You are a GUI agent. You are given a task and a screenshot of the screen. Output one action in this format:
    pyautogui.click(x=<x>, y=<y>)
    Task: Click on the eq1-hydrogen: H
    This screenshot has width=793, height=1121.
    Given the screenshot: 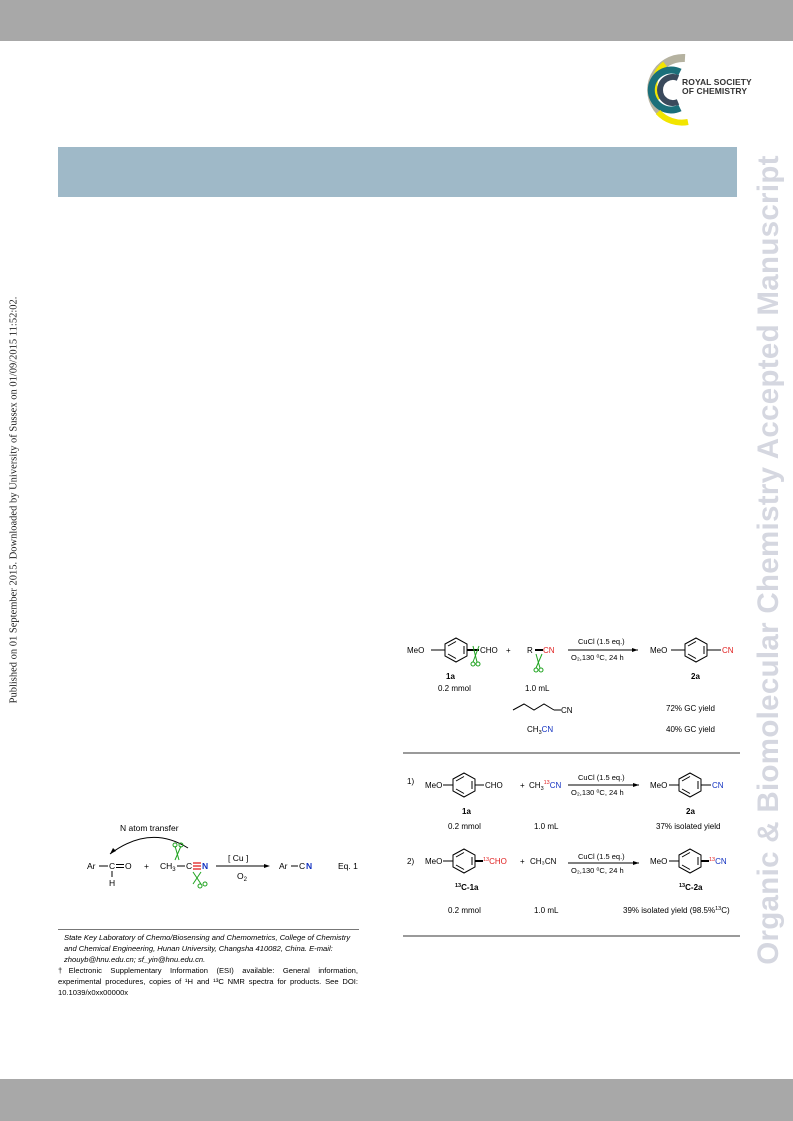 What is the action you would take?
    pyautogui.click(x=112, y=883)
    